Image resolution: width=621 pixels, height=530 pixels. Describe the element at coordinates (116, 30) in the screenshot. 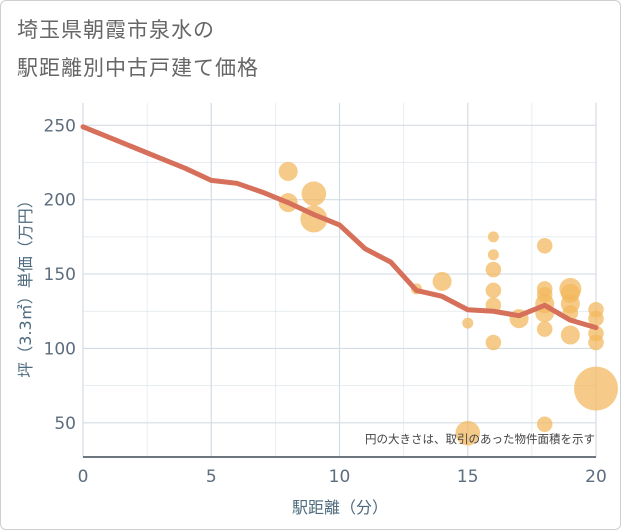

I see `chart-title-line1: 埼玉県朝霞市泉水の` at that location.